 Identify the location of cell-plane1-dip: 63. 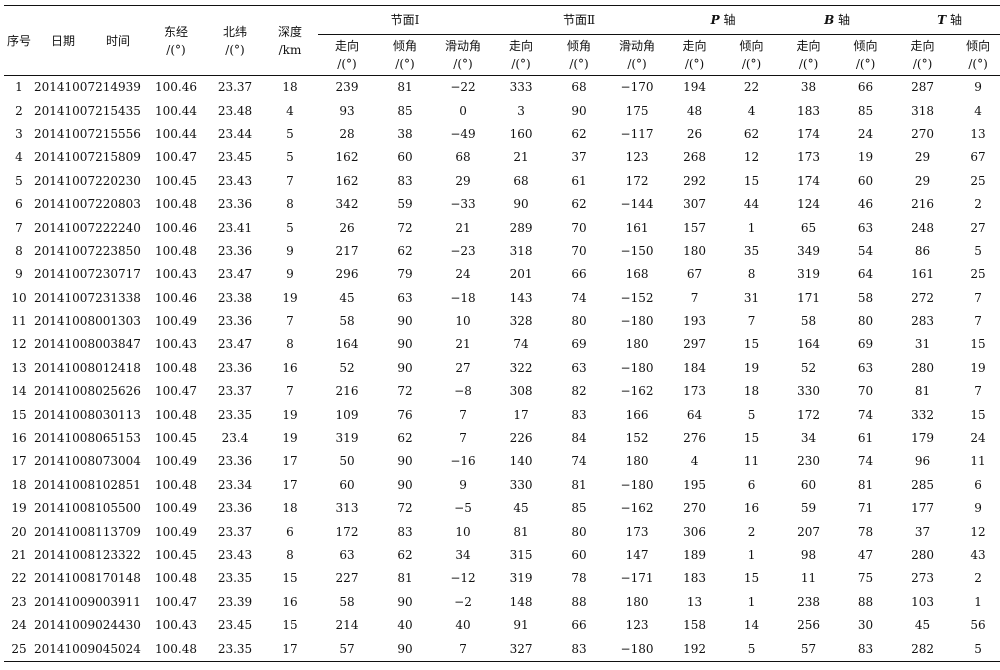
(405, 297).